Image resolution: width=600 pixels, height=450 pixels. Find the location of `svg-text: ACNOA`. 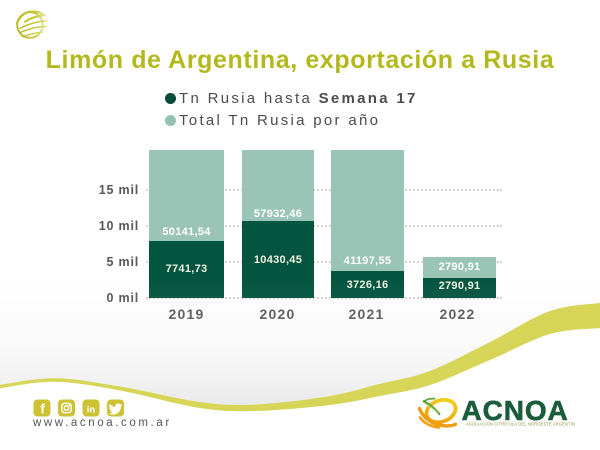

svg-text: ACNOA is located at coordinates (515, 411).